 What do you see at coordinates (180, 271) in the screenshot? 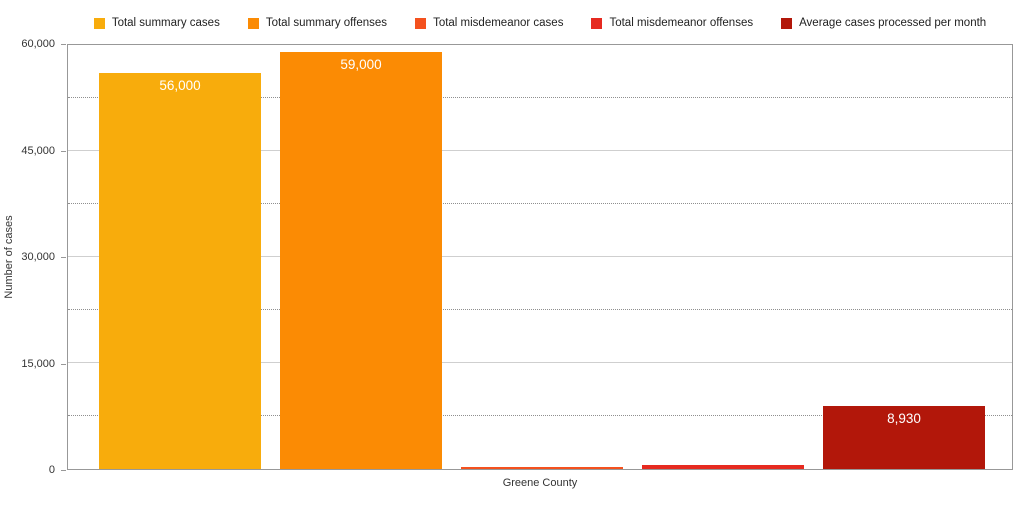
I see `bar-1: 56,000` at bounding box center [180, 271].